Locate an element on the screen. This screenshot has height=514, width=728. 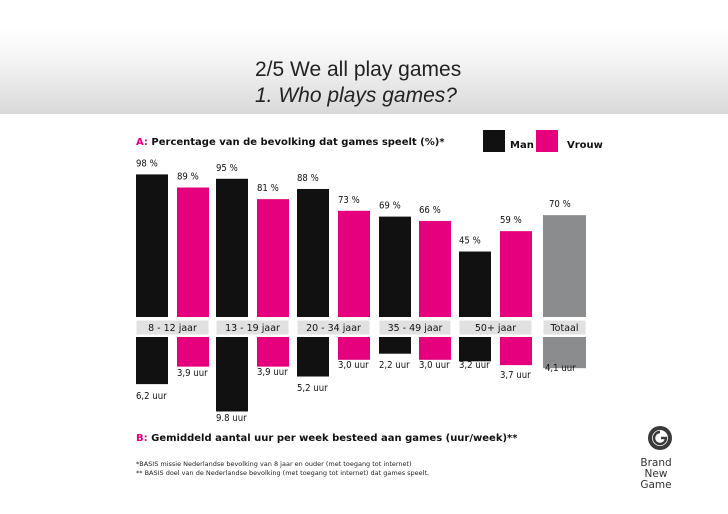
label-b-man-1: 9.8 uur is located at coordinates (231, 418).